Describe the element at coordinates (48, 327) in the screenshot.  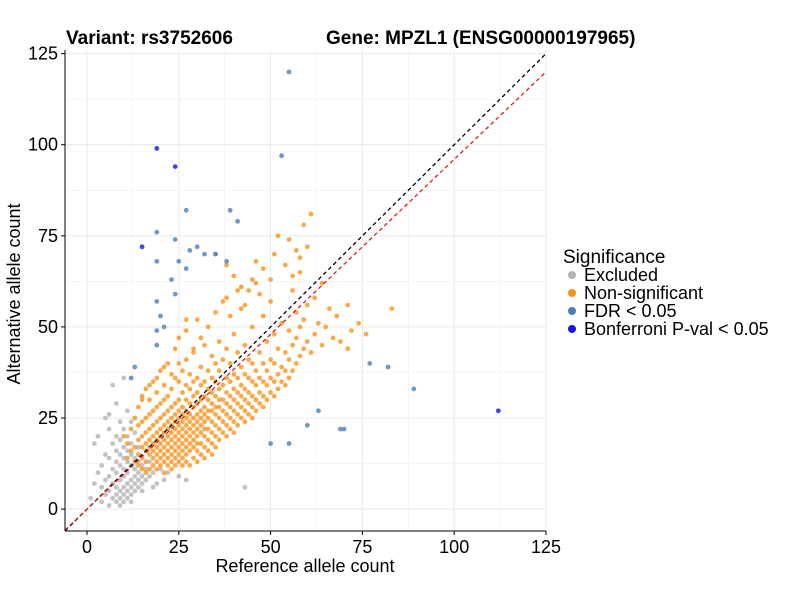
I see `y-tick-label: 50` at that location.